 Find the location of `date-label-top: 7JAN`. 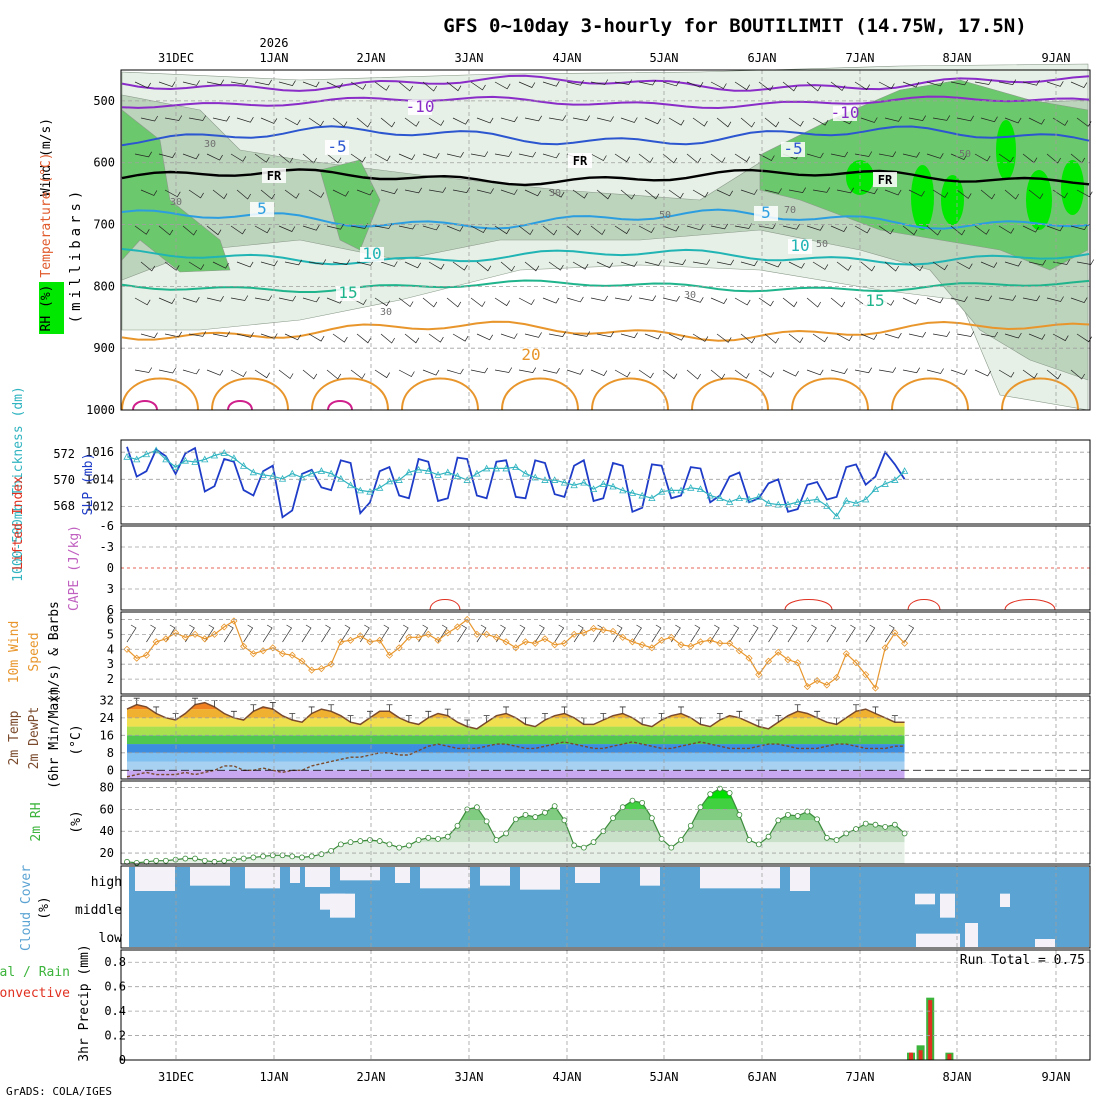

date-label-top: 7JAN is located at coordinates (860, 58).